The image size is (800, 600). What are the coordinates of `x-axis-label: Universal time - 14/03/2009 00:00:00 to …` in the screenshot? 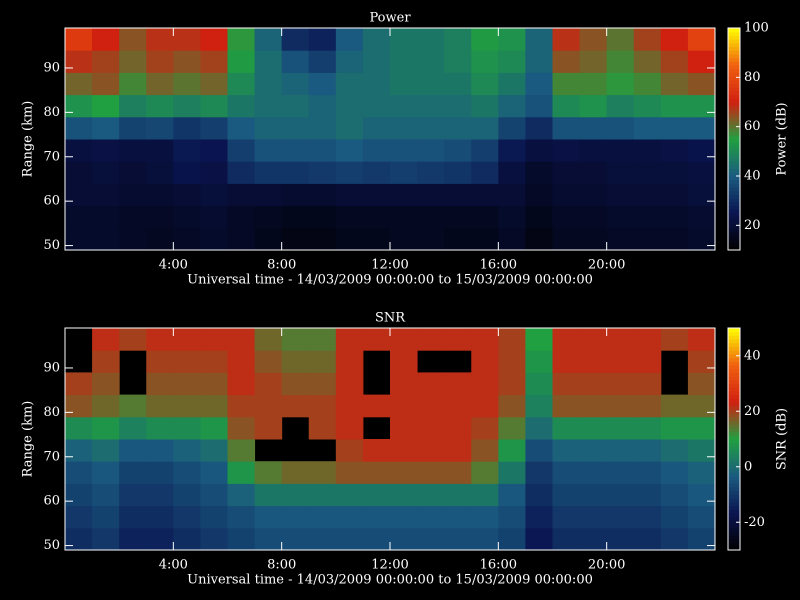 It's located at (390, 280).